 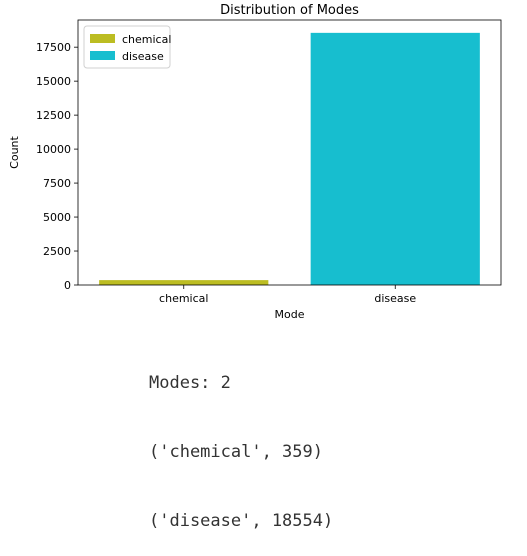 What do you see at coordinates (395, 158) in the screenshot?
I see `bar-disease` at bounding box center [395, 158].